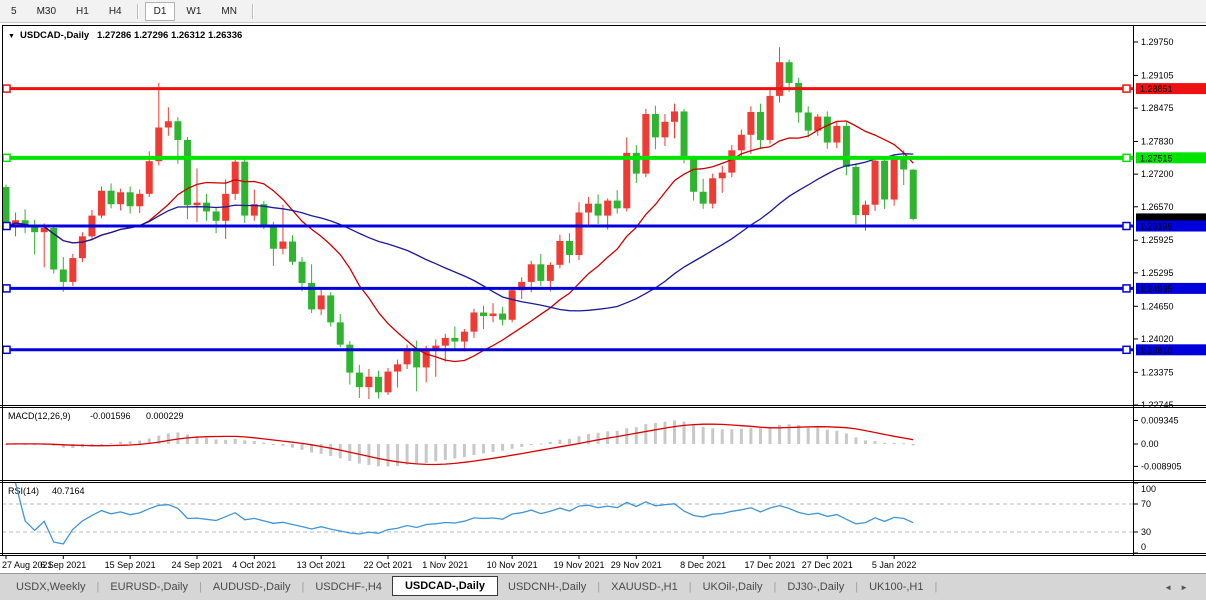 The height and width of the screenshot is (600, 1206). I want to click on hline-price-label-text: 1.23810, so click(1156, 350).